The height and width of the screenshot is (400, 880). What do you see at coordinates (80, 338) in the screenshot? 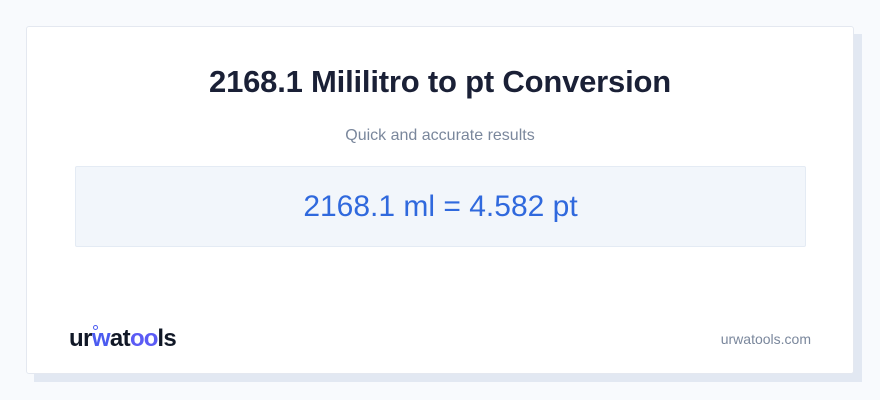
I see `logo-part-1: ur` at bounding box center [80, 338].